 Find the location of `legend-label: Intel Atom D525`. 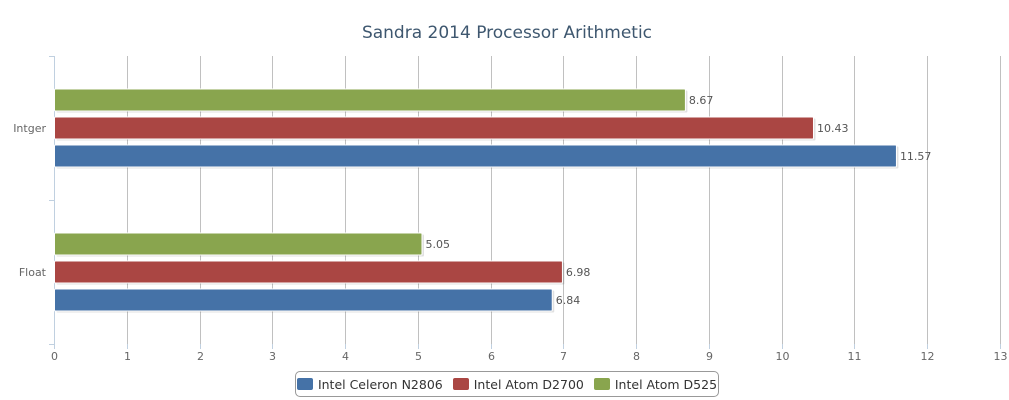

legend-label: Intel Atom D525 is located at coordinates (666, 384).